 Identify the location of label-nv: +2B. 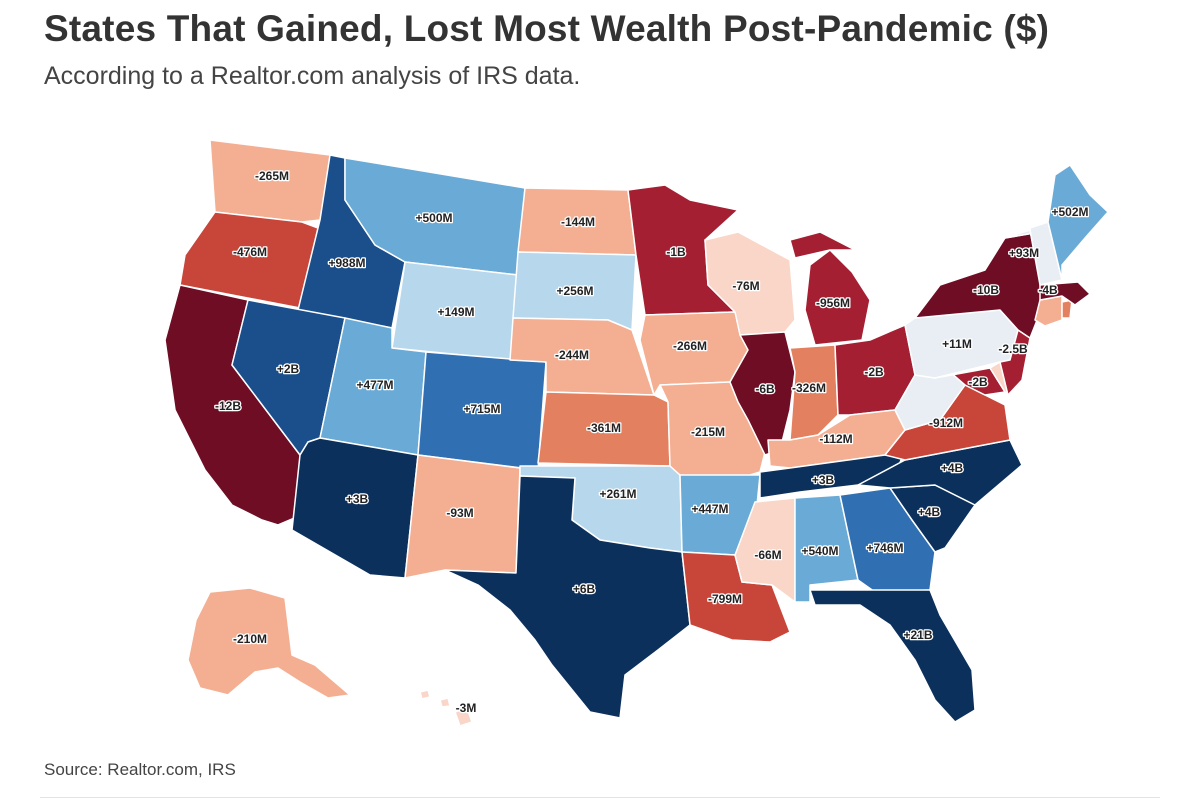
(288, 369).